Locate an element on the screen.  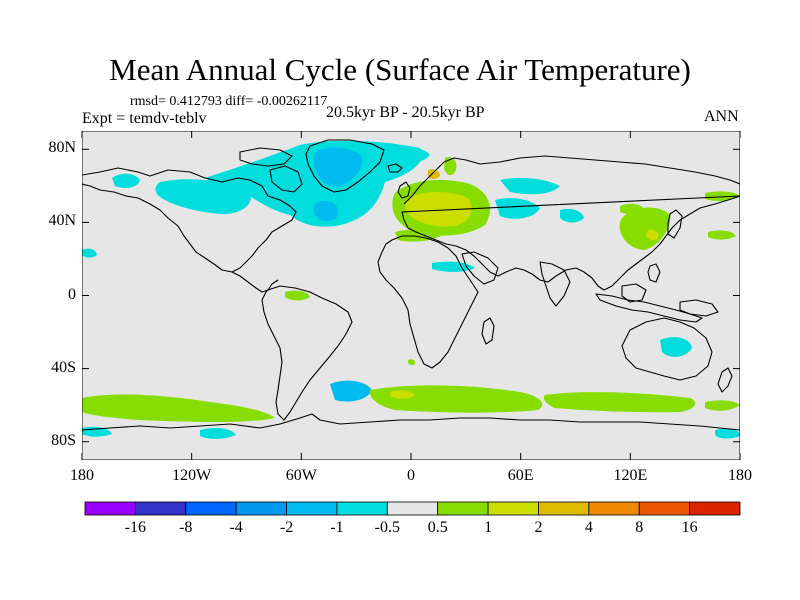
colorbar-label: -4 is located at coordinates (236, 527).